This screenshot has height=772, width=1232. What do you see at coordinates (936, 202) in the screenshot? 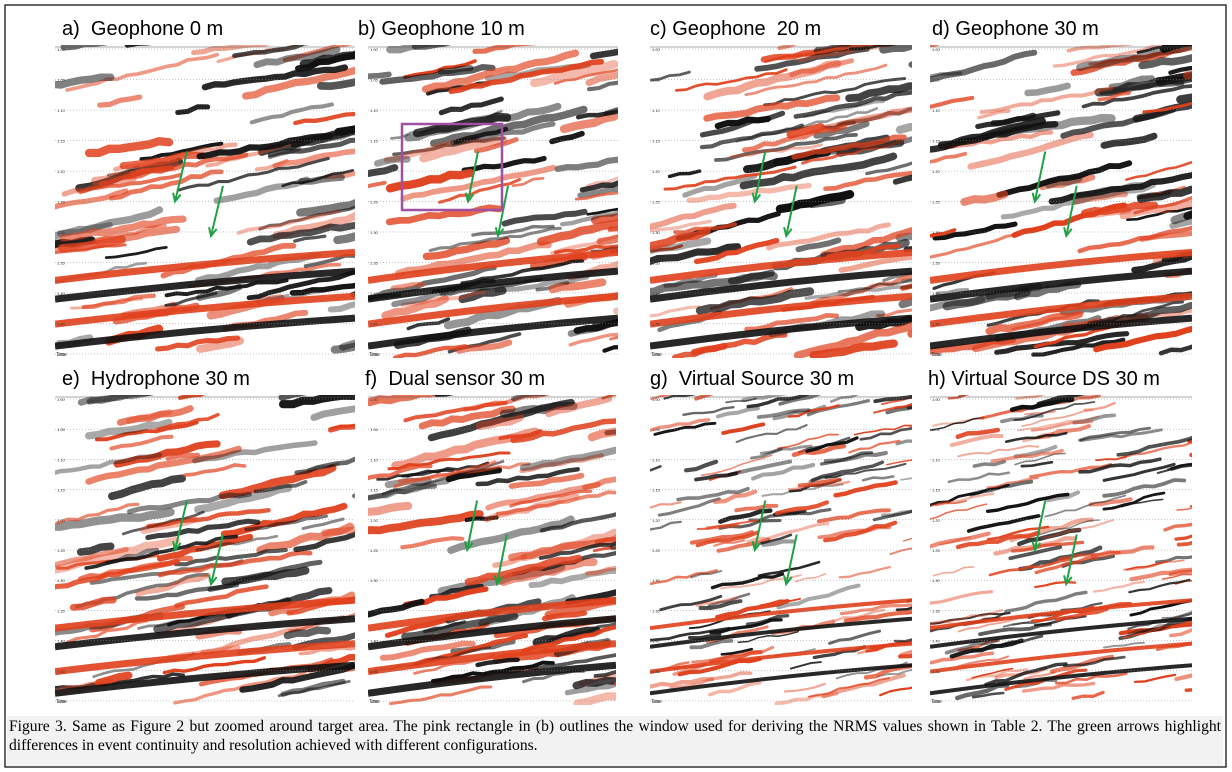
I see `time-label: 1.25` at bounding box center [936, 202].